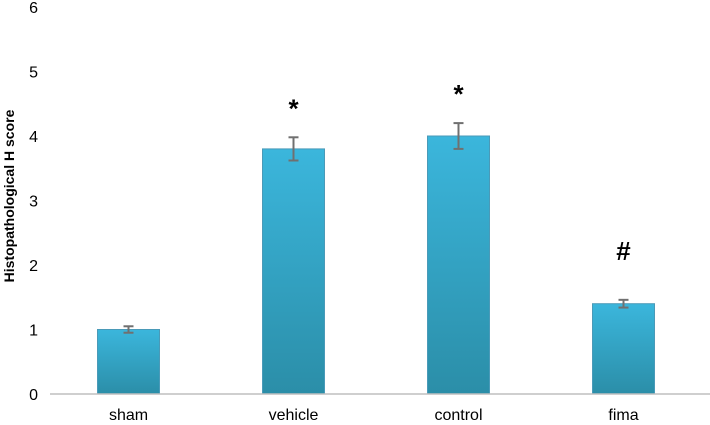 The image size is (710, 425). What do you see at coordinates (33, 331) in the screenshot?
I see `y-tick-label: 1` at bounding box center [33, 331].